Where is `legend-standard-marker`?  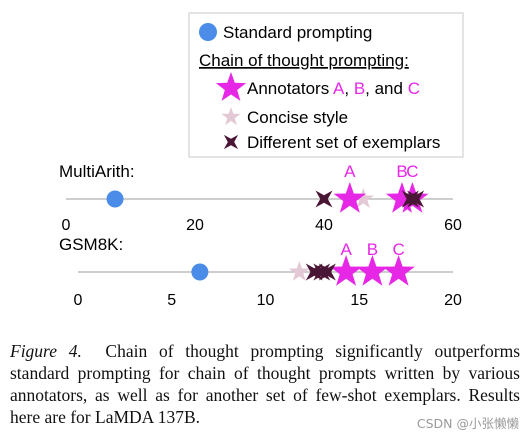 legend-standard-marker is located at coordinates (208, 32).